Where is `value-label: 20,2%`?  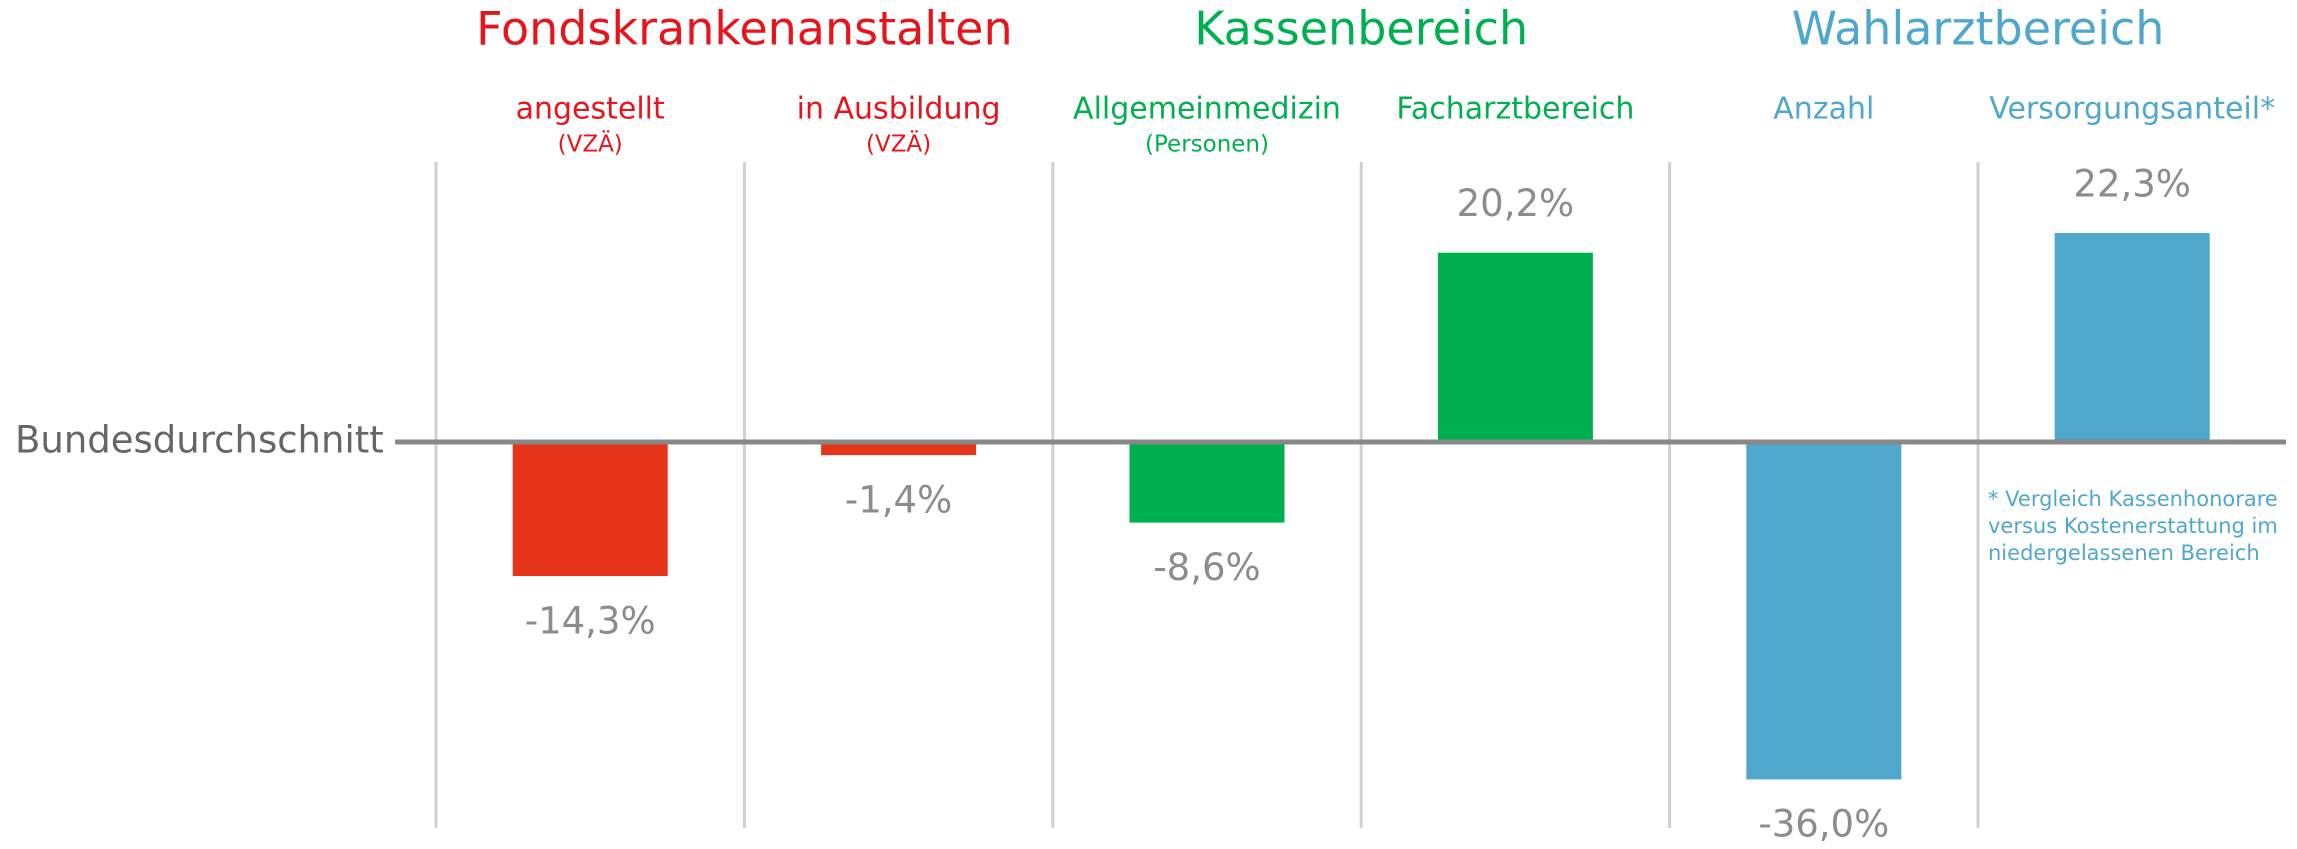 value-label: 20,2% is located at coordinates (1516, 203).